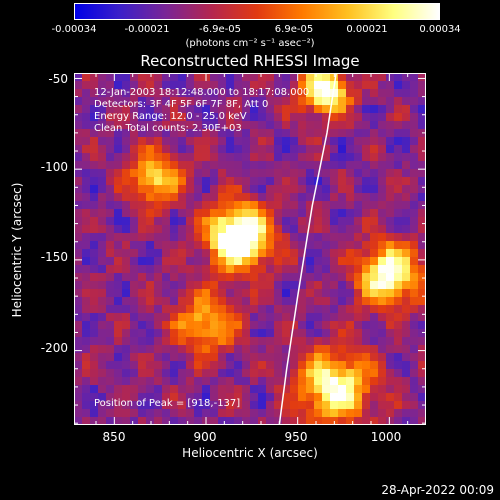 The height and width of the screenshot is (500, 500). Describe the element at coordinates (114, 437) in the screenshot. I see `x-tick-label: 850` at that location.